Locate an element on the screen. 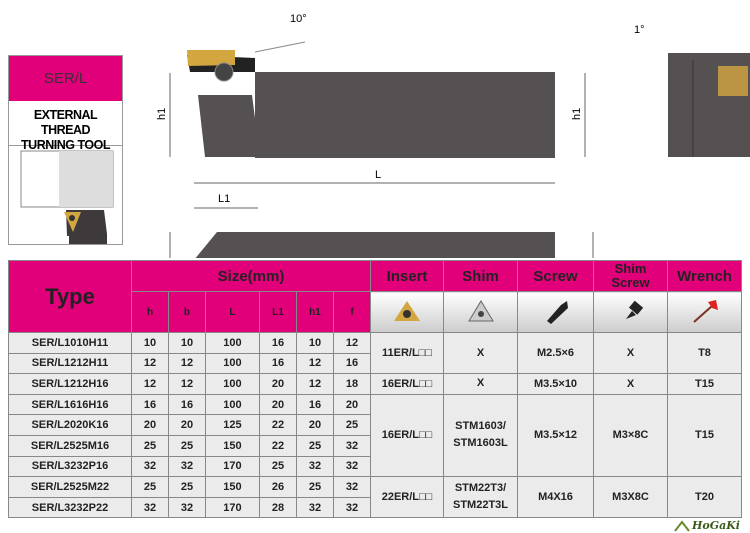 Image resolution: width=750 pixels, height=533 pixels. size-col-L1: L1 is located at coordinates (278, 312).